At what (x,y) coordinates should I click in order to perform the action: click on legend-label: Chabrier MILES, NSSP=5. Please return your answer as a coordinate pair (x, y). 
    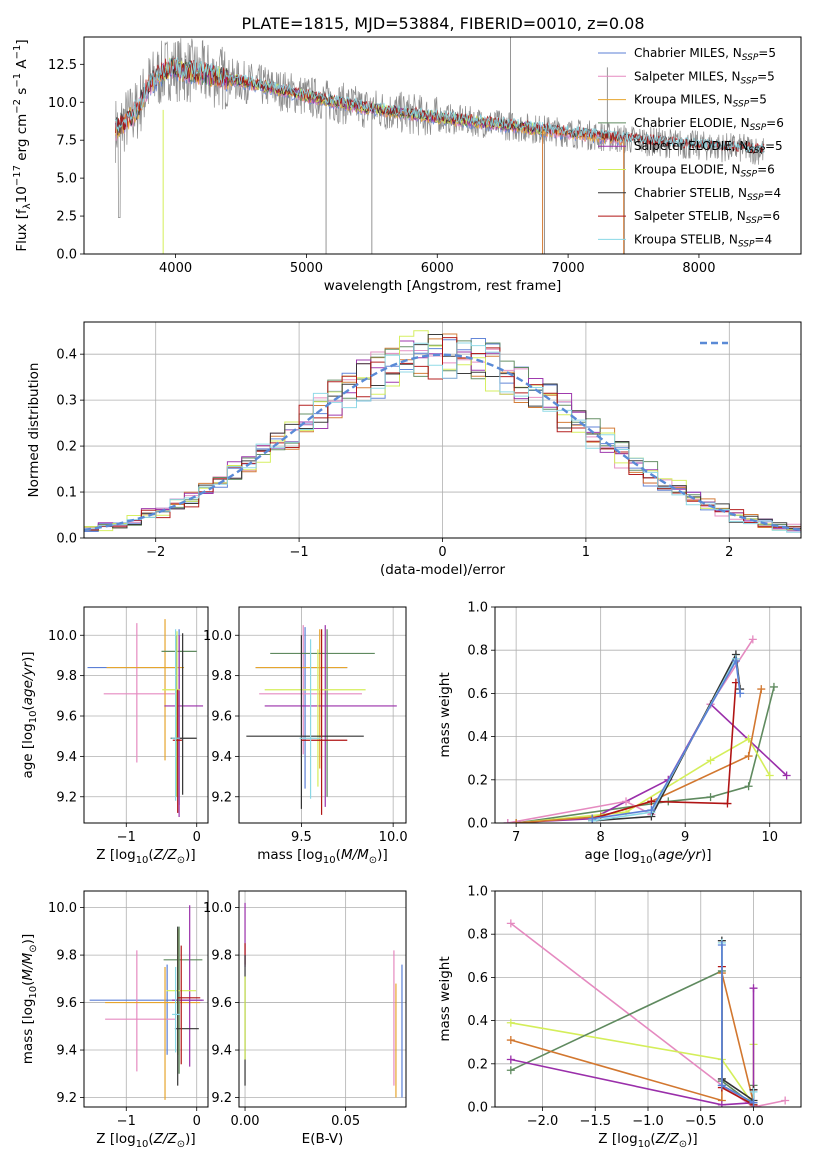
    Looking at the image, I should click on (705, 54).